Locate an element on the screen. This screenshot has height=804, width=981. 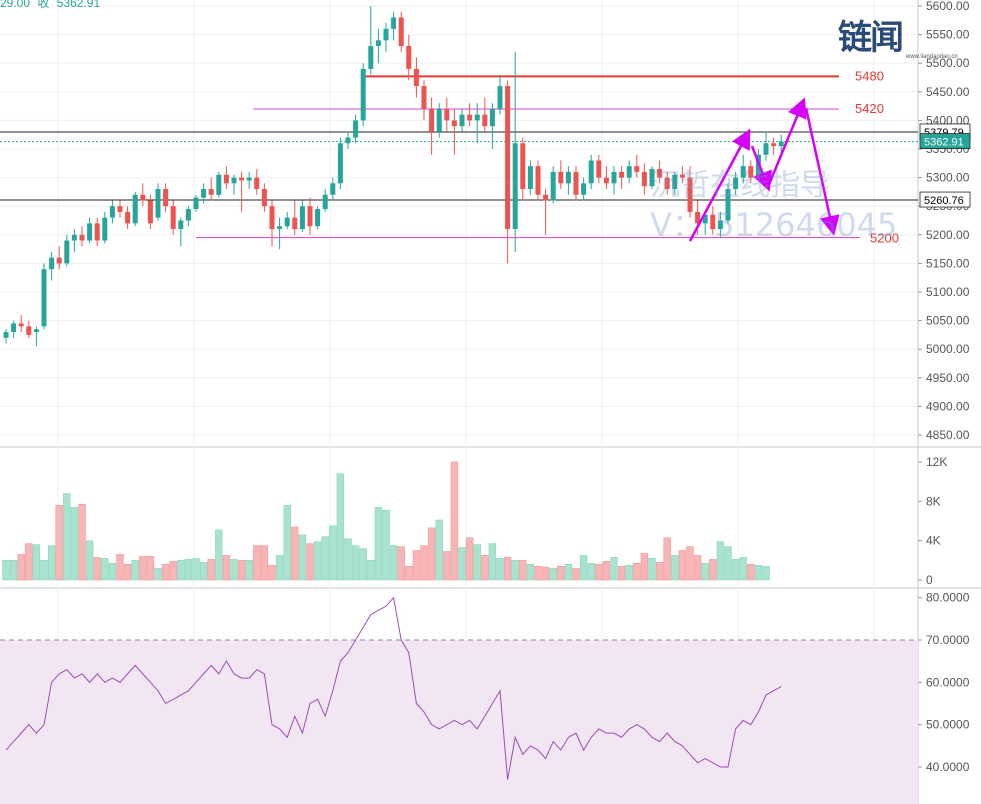
logo-url: www.liandaodao.cn is located at coordinates (932, 57).